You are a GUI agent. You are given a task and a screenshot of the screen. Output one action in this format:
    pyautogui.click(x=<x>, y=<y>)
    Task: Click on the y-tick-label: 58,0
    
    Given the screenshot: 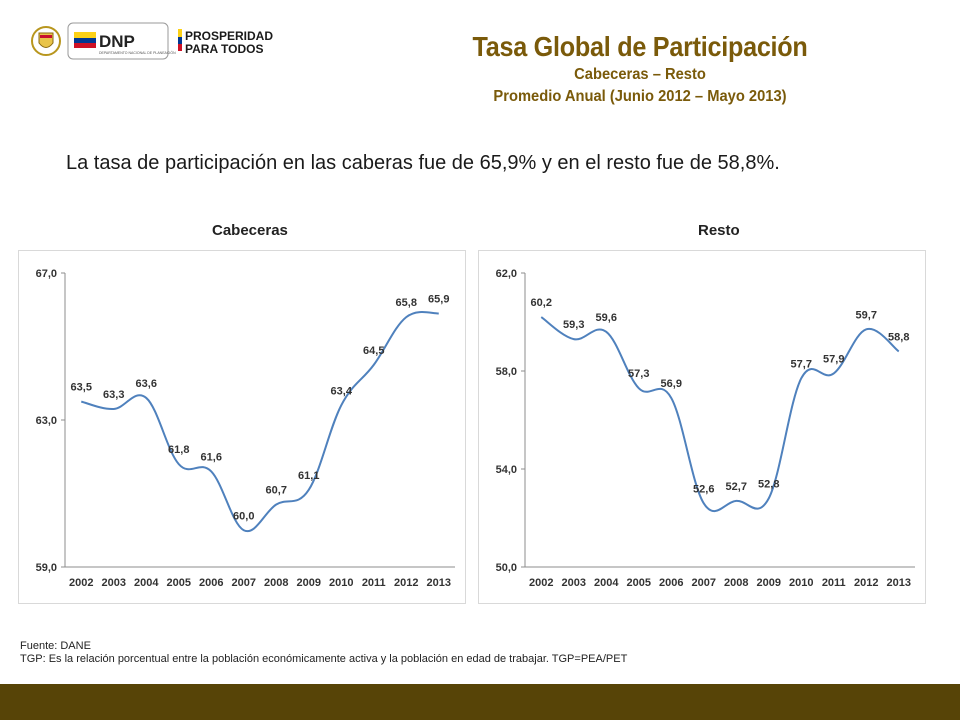 What is the action you would take?
    pyautogui.click(x=506, y=372)
    